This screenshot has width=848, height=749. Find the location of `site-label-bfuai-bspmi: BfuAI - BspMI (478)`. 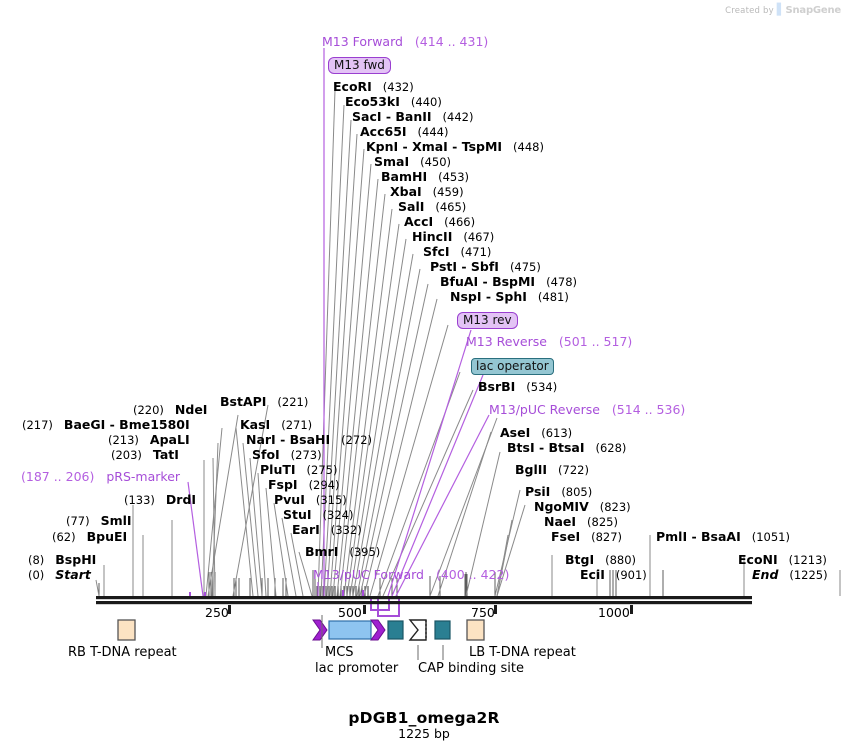

site-label-bfuai-bspmi: BfuAI - BspMI (478) is located at coordinates (509, 281).